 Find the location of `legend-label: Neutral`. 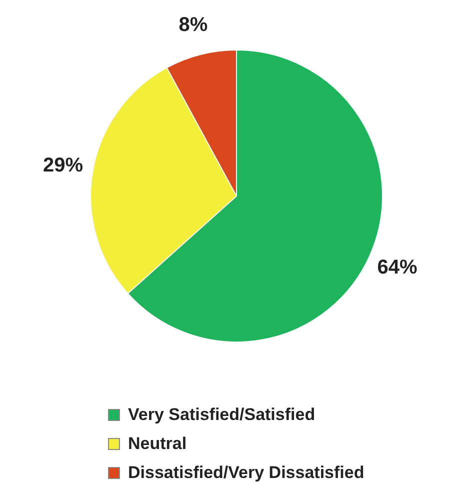

legend-label: Neutral is located at coordinates (157, 444).